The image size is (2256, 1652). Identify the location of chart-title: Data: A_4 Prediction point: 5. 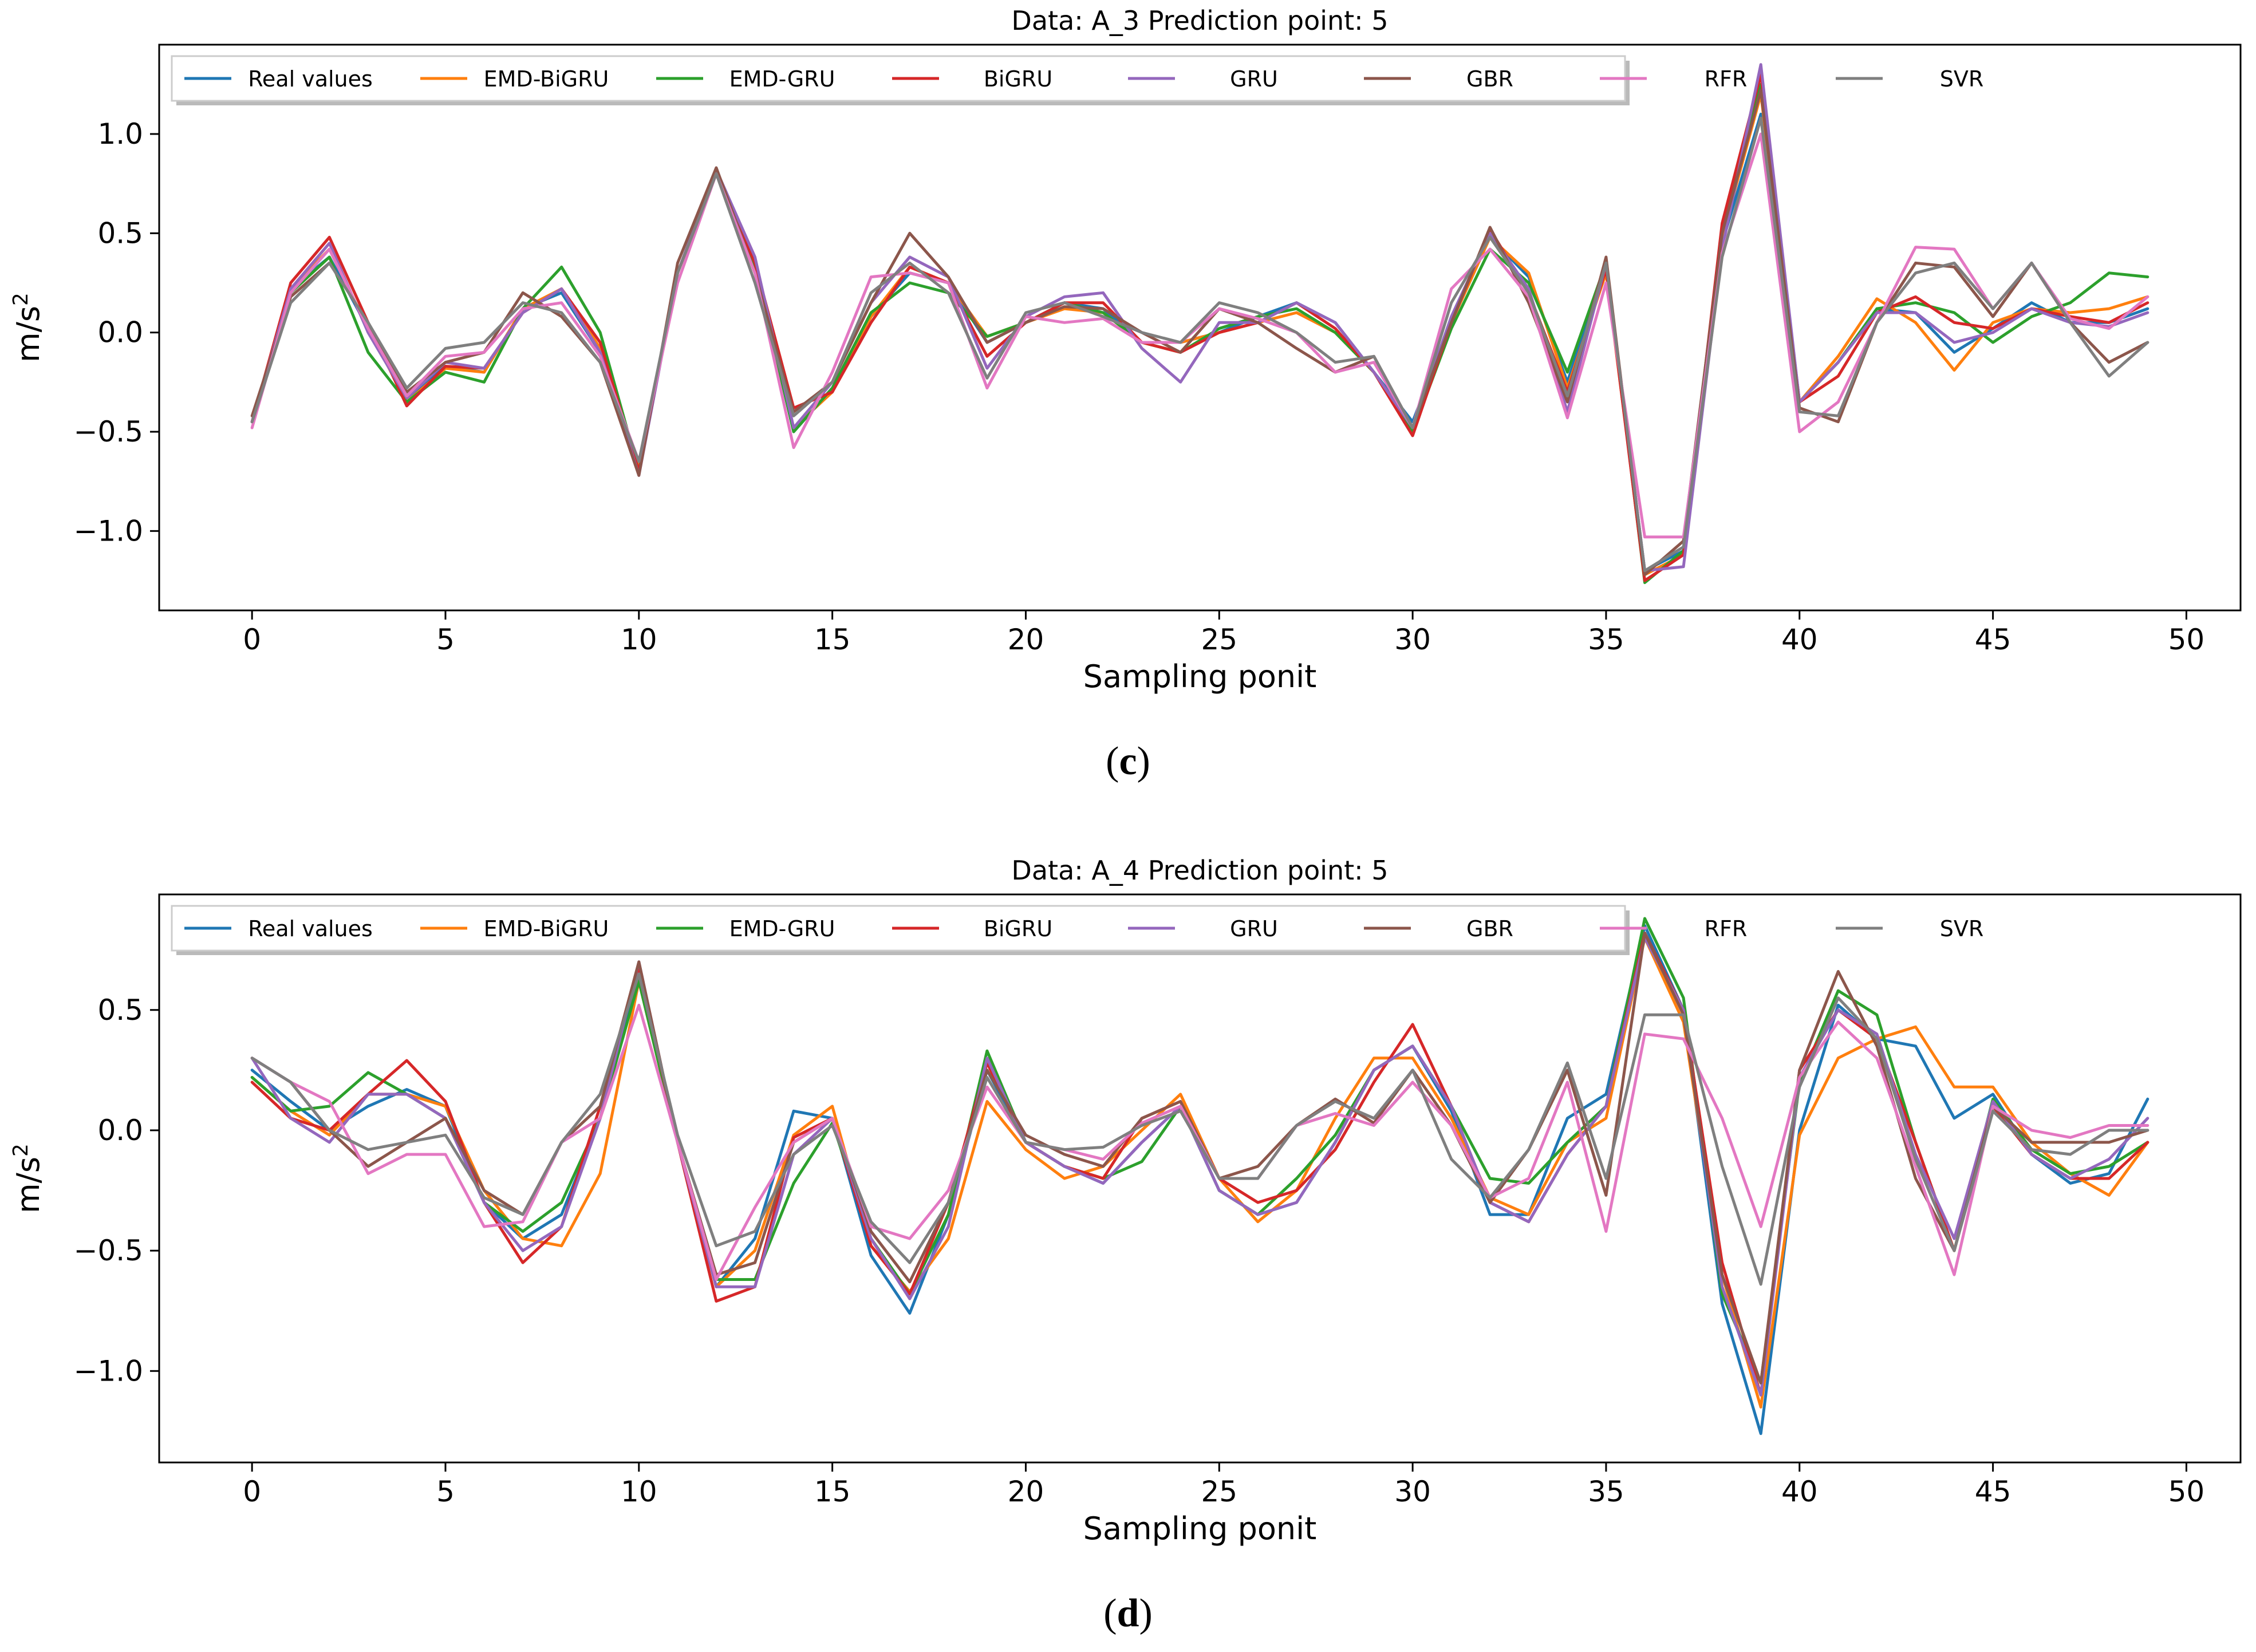
(1199, 871).